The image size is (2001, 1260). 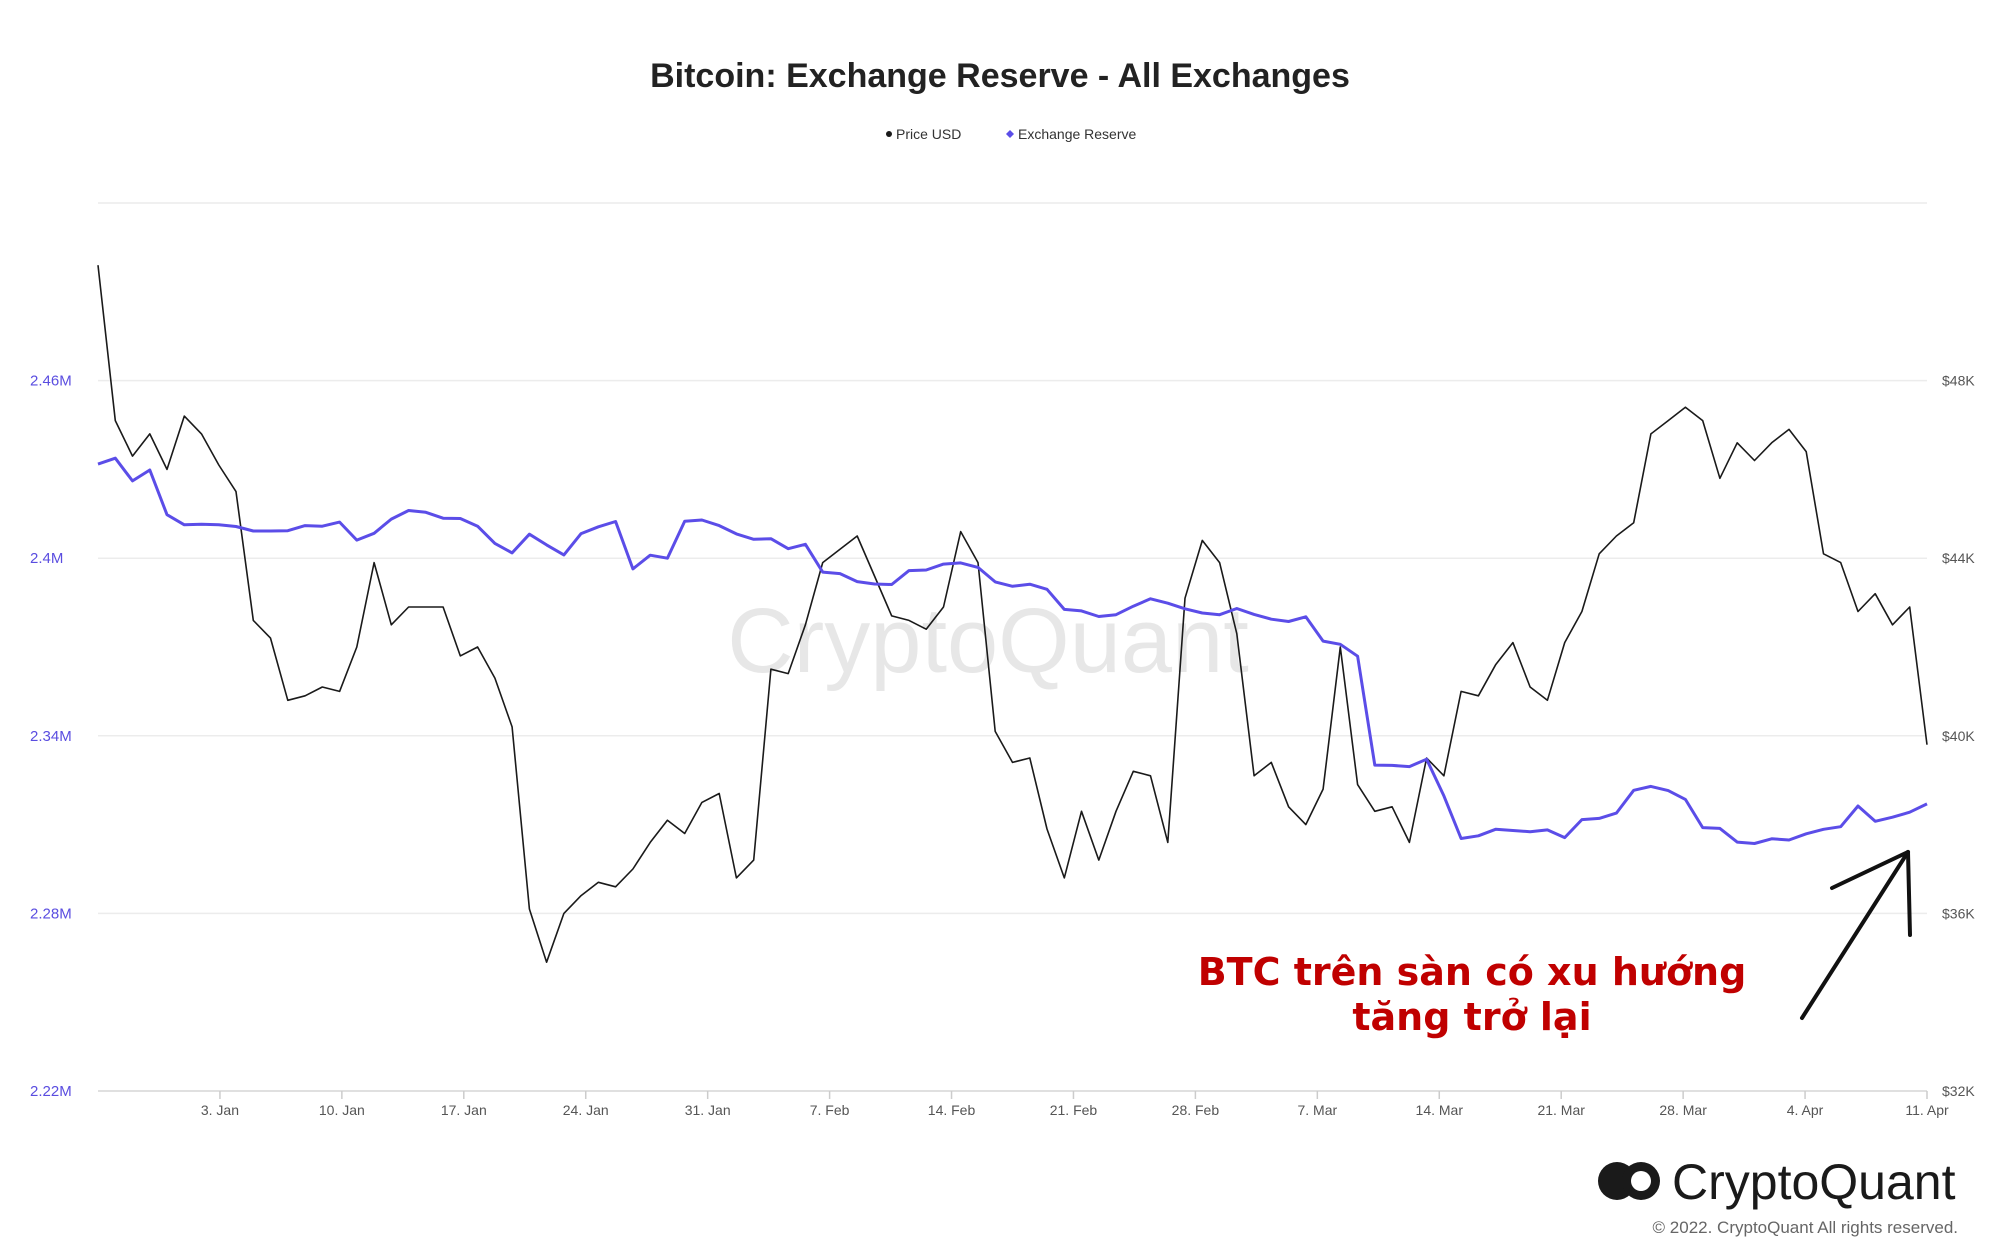 What do you see at coordinates (1440, 1110) in the screenshot?
I see `x-tick-label: 14. Mar` at bounding box center [1440, 1110].